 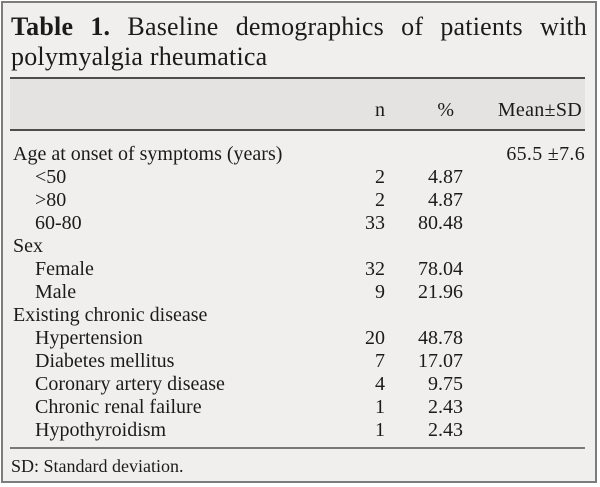 I want to click on row-label: Hypertension, so click(x=89, y=338).